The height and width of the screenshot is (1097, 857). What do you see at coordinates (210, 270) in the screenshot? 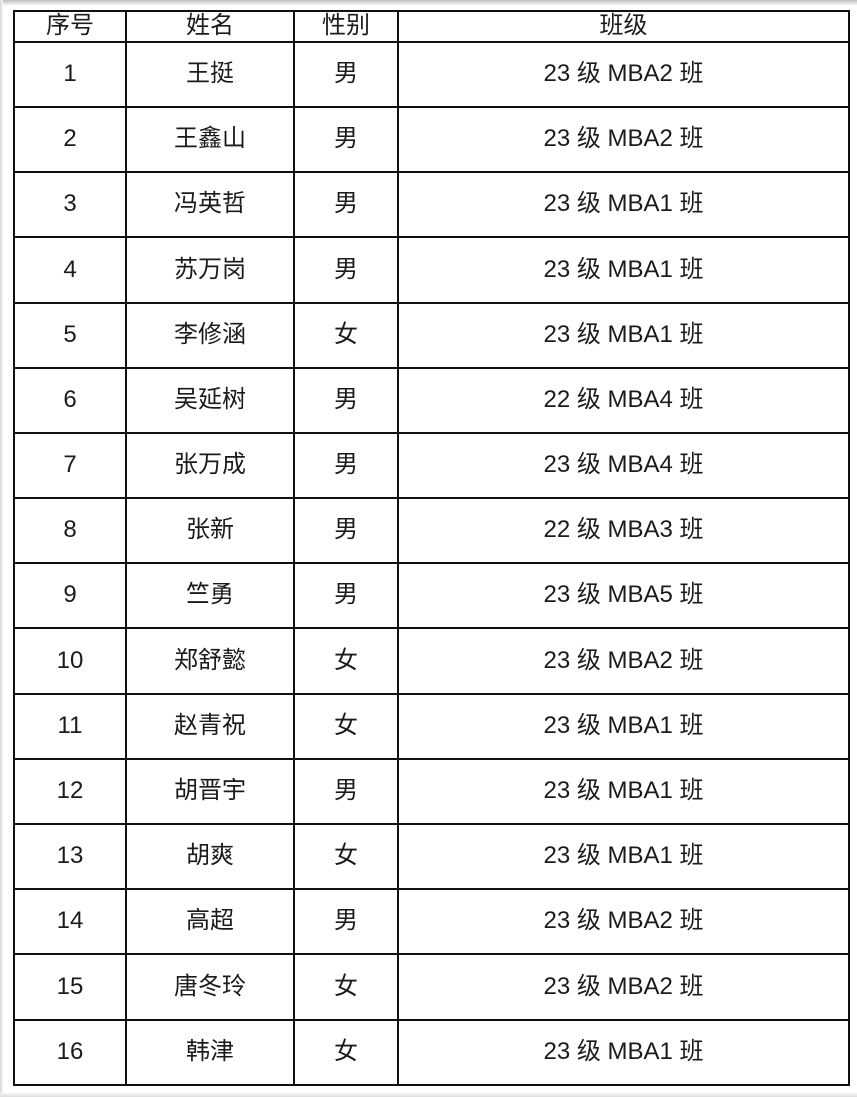
I see `cell-name: 苏万岗` at bounding box center [210, 270].